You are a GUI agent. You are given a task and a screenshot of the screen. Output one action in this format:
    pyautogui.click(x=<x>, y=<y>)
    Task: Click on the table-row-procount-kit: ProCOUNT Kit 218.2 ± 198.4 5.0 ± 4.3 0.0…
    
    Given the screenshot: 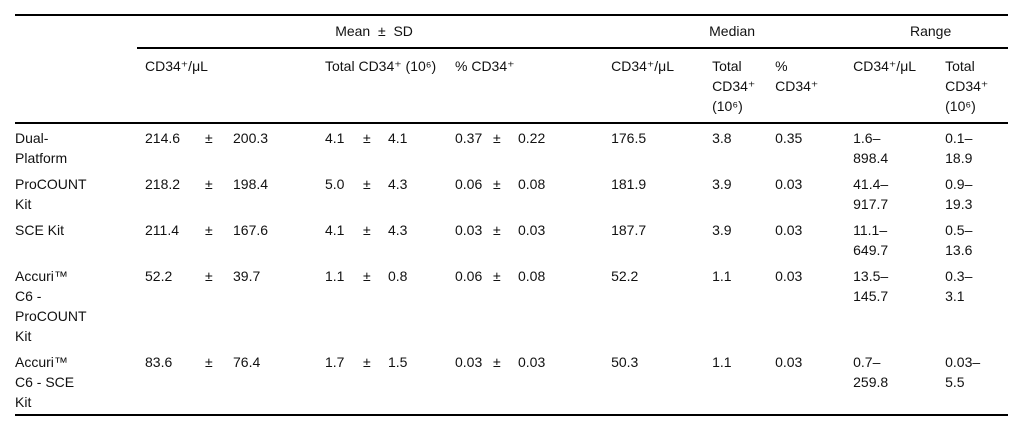 What is the action you would take?
    pyautogui.click(x=511, y=193)
    